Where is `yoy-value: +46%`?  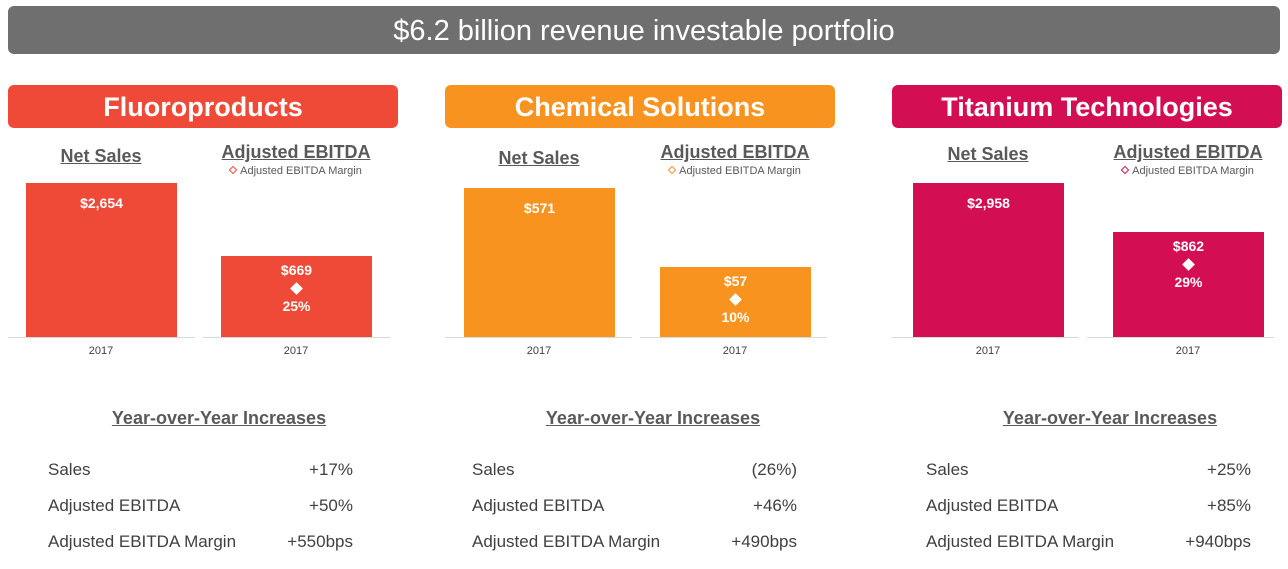 yoy-value: +46% is located at coordinates (775, 505).